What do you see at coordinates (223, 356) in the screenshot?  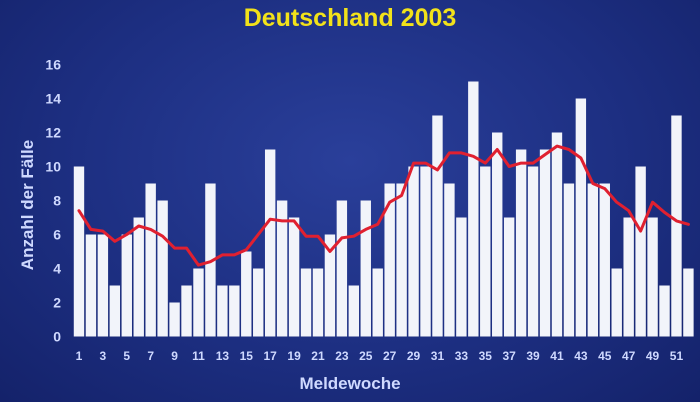 I see `x-tick-label: 13` at bounding box center [223, 356].